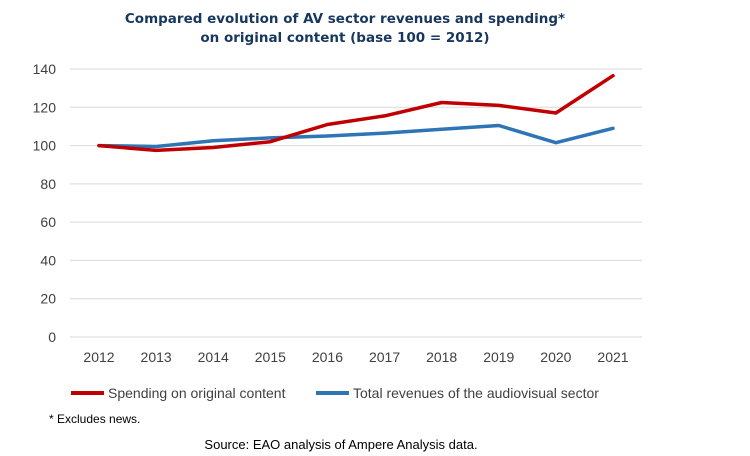 The width and height of the screenshot is (750, 456). What do you see at coordinates (476, 393) in the screenshot?
I see `legend-label-revenues: Total revenues of the audiovisual sector` at bounding box center [476, 393].